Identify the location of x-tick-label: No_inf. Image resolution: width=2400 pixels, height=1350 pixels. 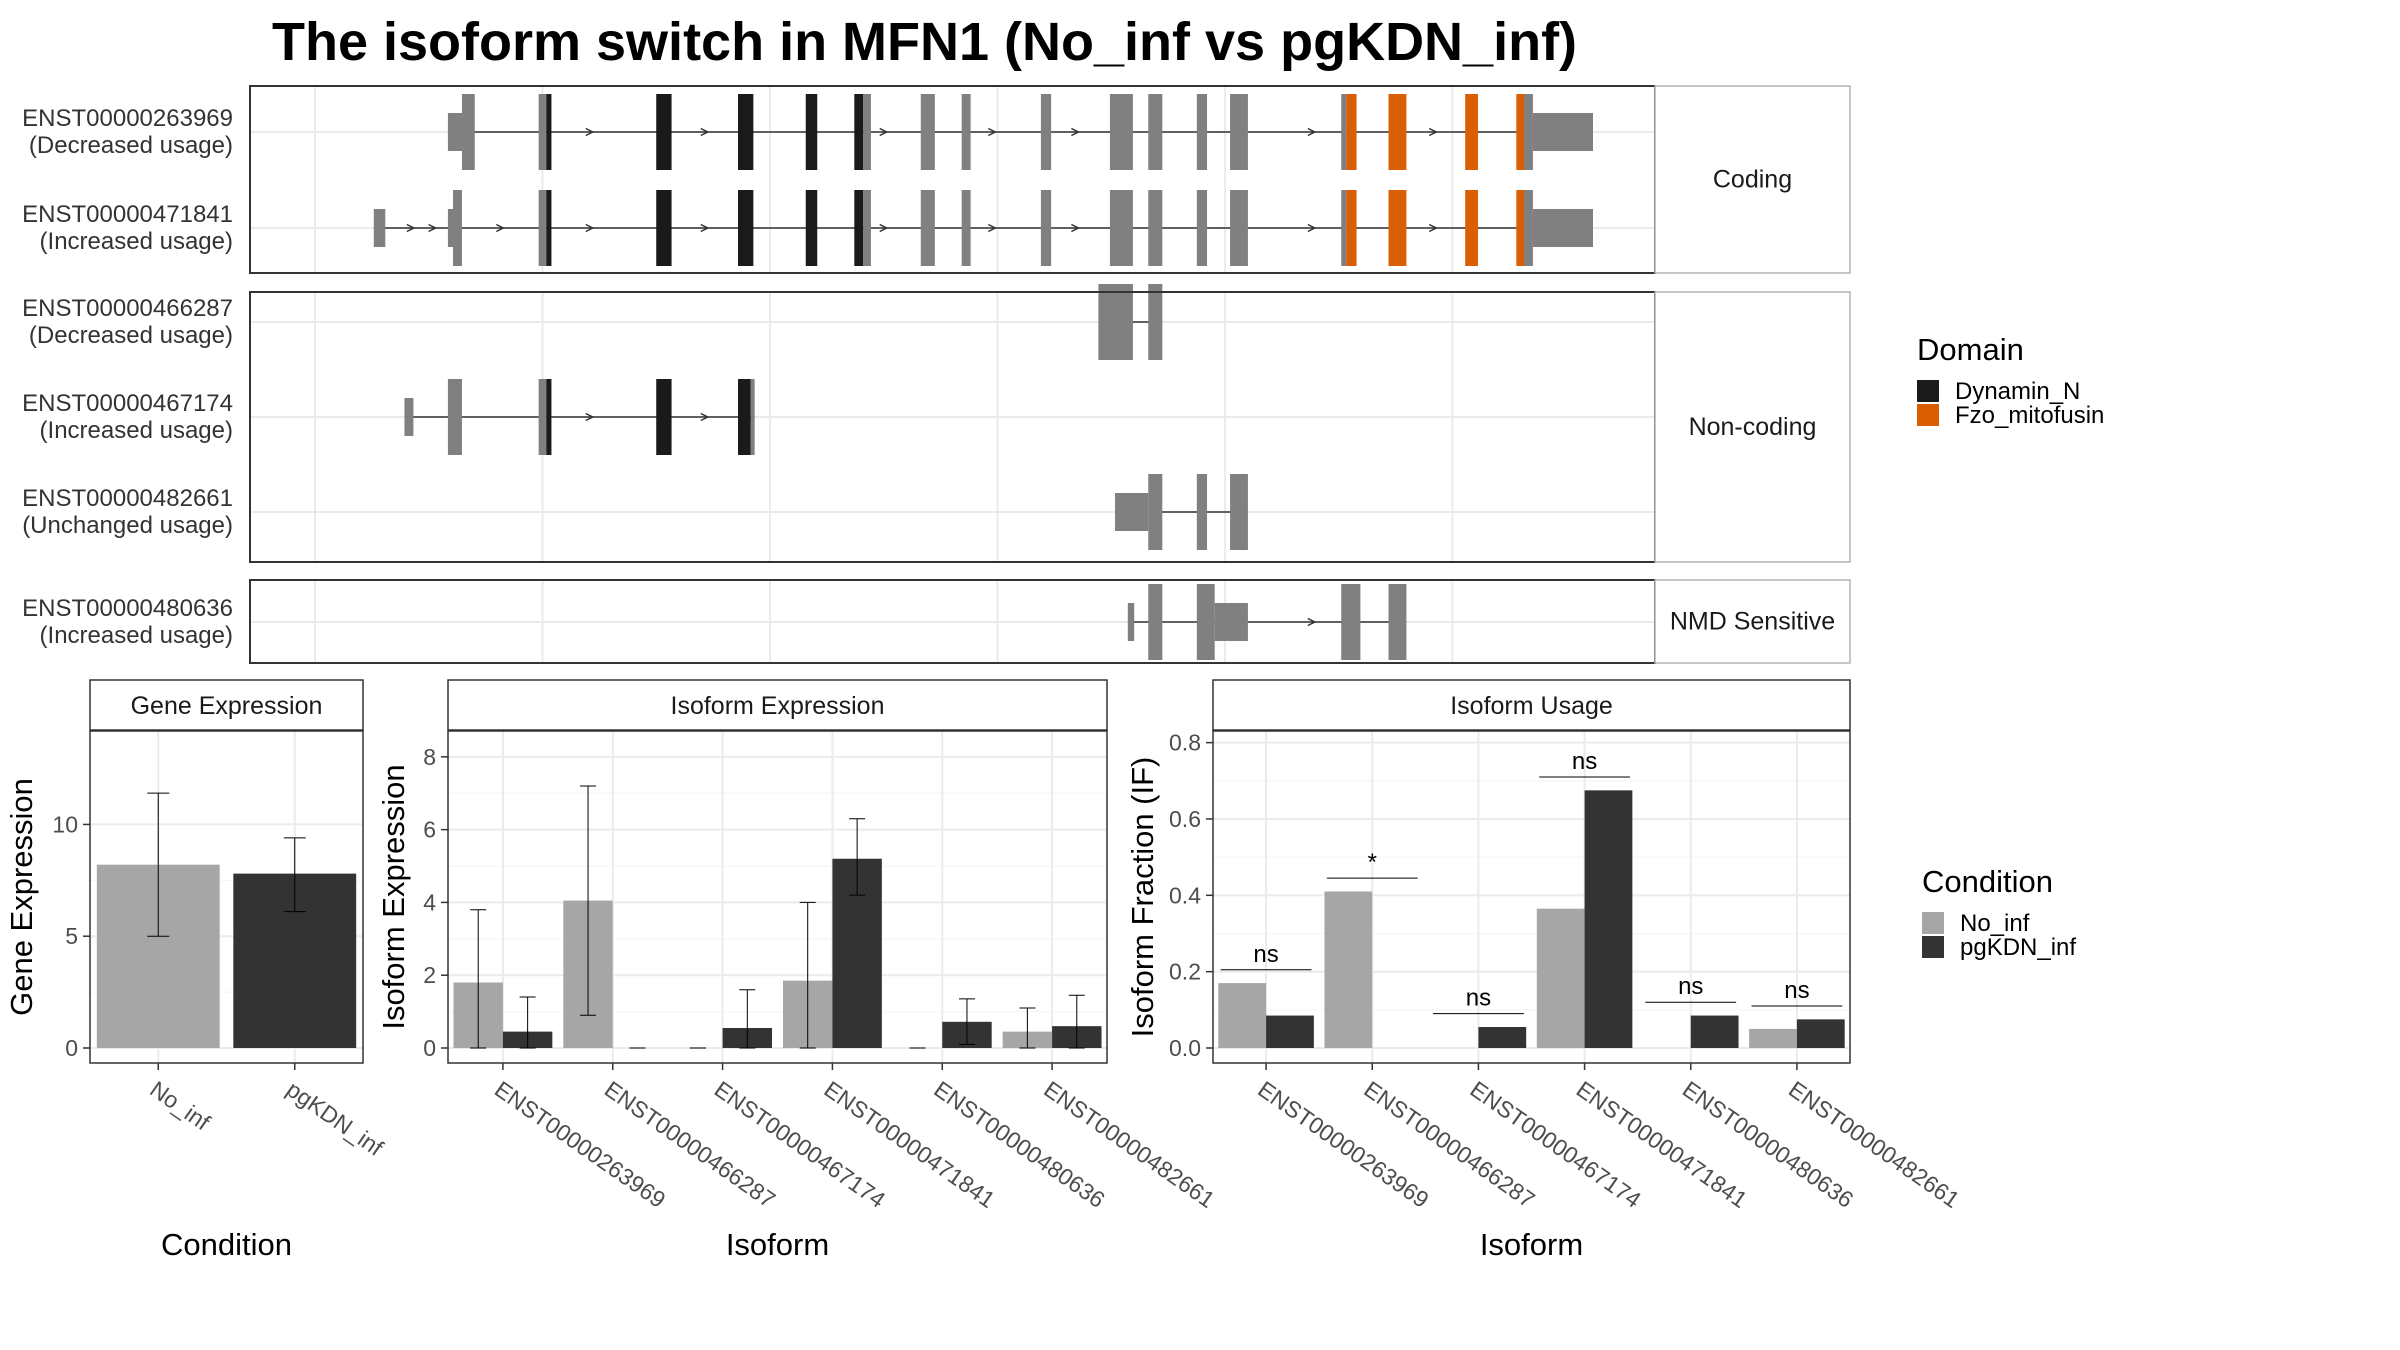
(180, 1106).